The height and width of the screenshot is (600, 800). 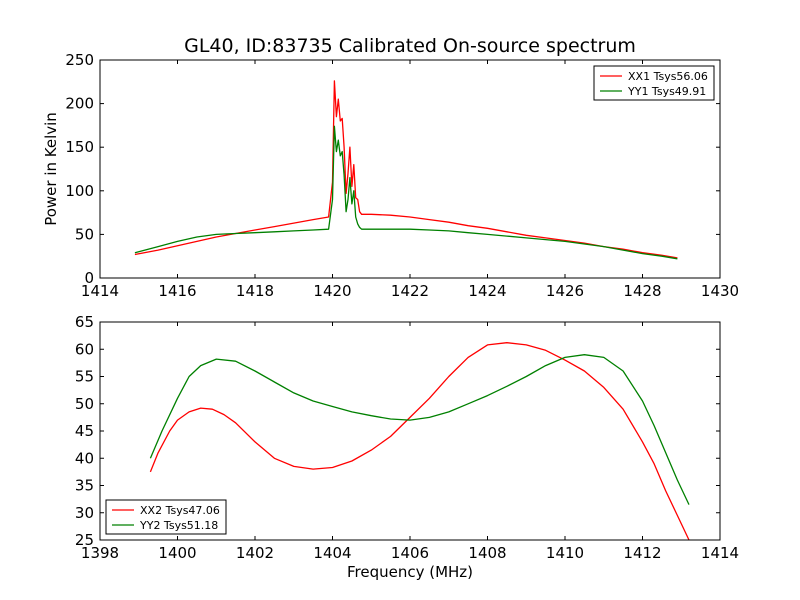 I want to click on legend-label: YY1 Tsys49.91, so click(x=666, y=91).